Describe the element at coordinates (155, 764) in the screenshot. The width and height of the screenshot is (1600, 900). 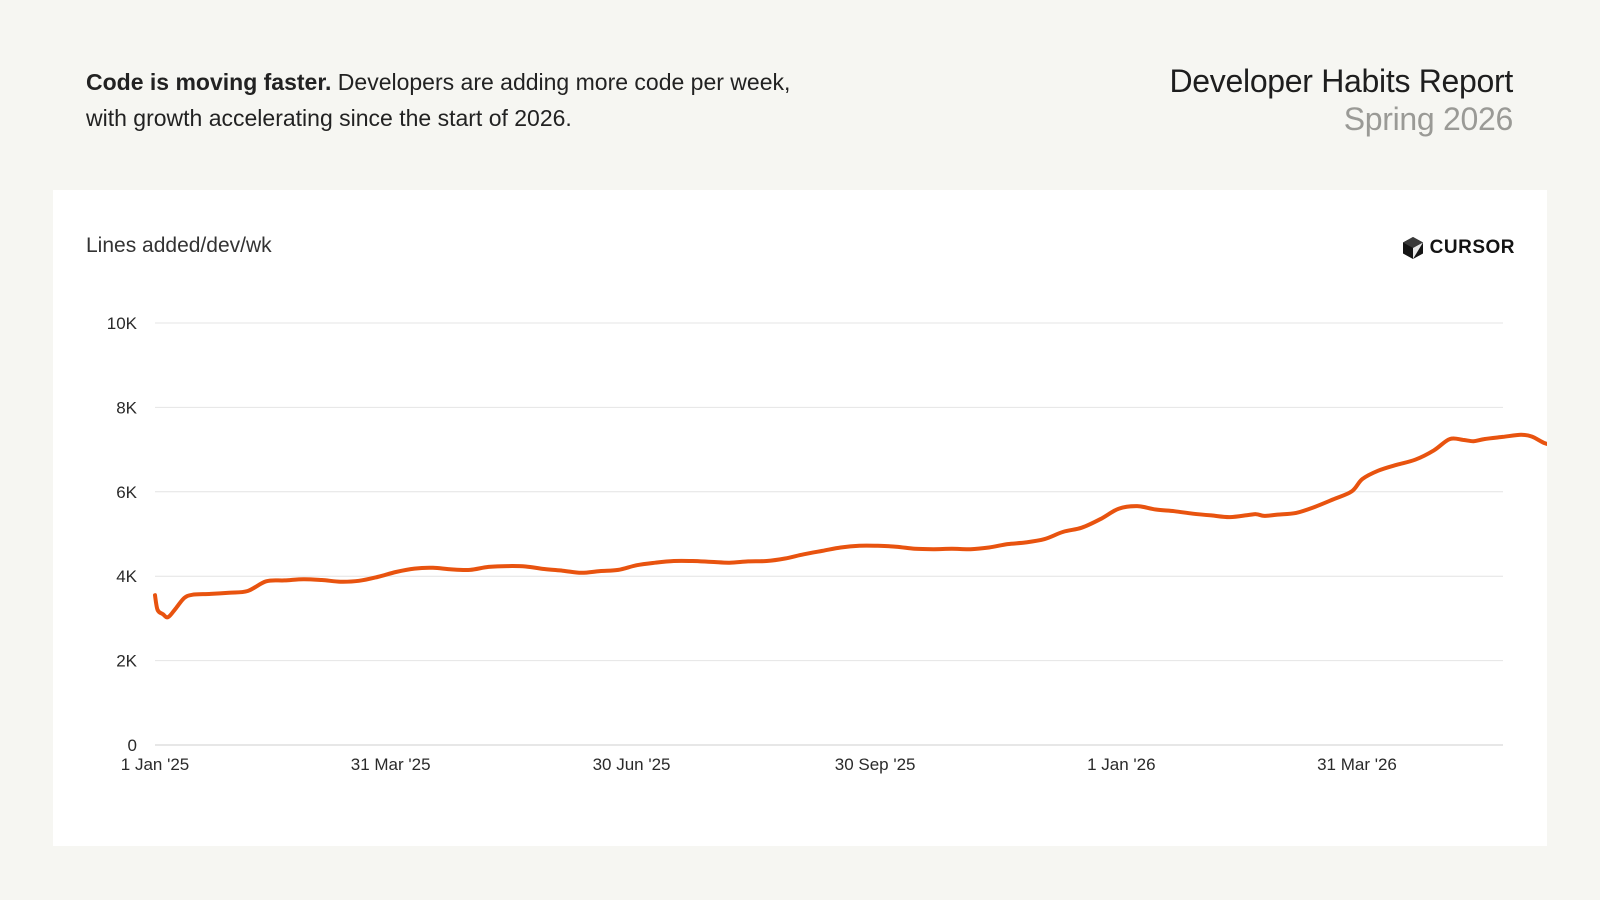
I see `x-tick-label: 1 Jan '25` at that location.